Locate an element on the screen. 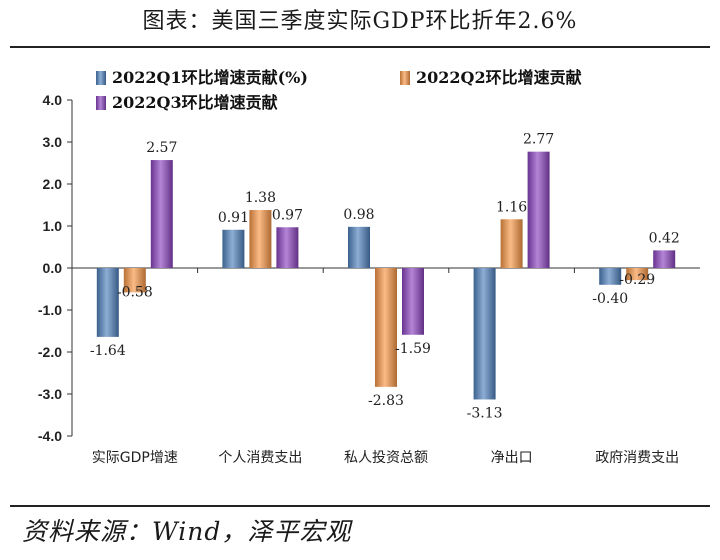  title-rule is located at coordinates (360, 47).